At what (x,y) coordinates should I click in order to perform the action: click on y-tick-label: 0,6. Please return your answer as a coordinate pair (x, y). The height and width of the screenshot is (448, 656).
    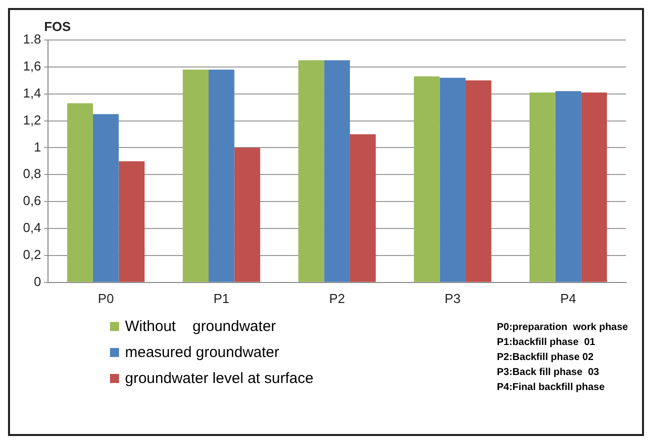
    Looking at the image, I should click on (32, 200).